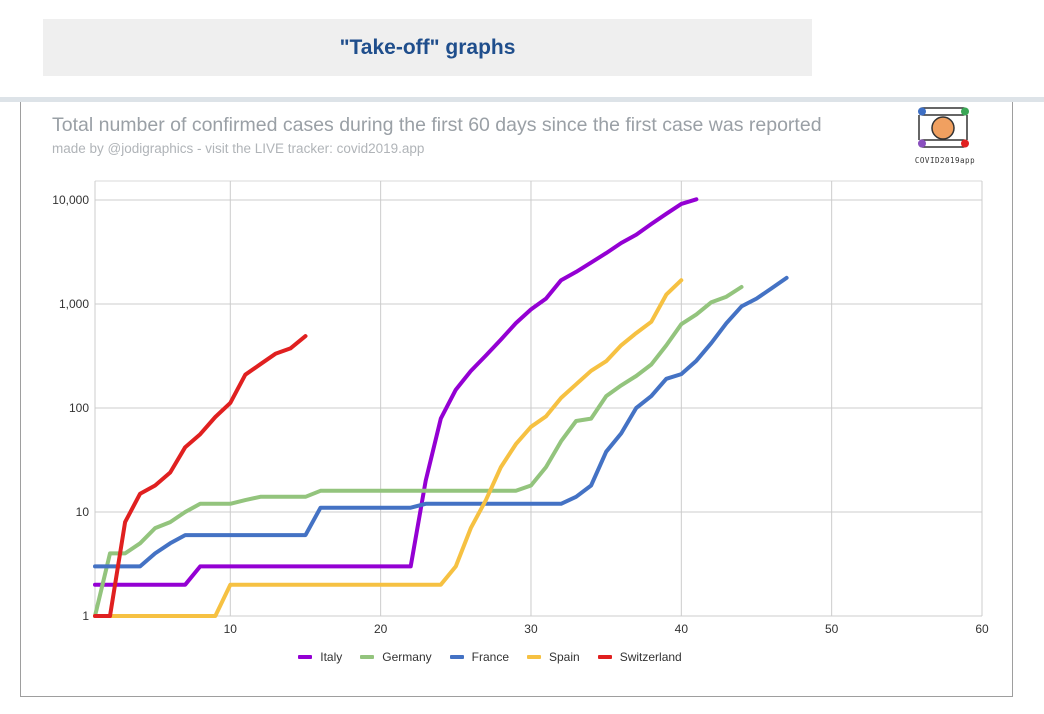  What do you see at coordinates (85, 616) in the screenshot?
I see `y-tick-label: 1` at bounding box center [85, 616].